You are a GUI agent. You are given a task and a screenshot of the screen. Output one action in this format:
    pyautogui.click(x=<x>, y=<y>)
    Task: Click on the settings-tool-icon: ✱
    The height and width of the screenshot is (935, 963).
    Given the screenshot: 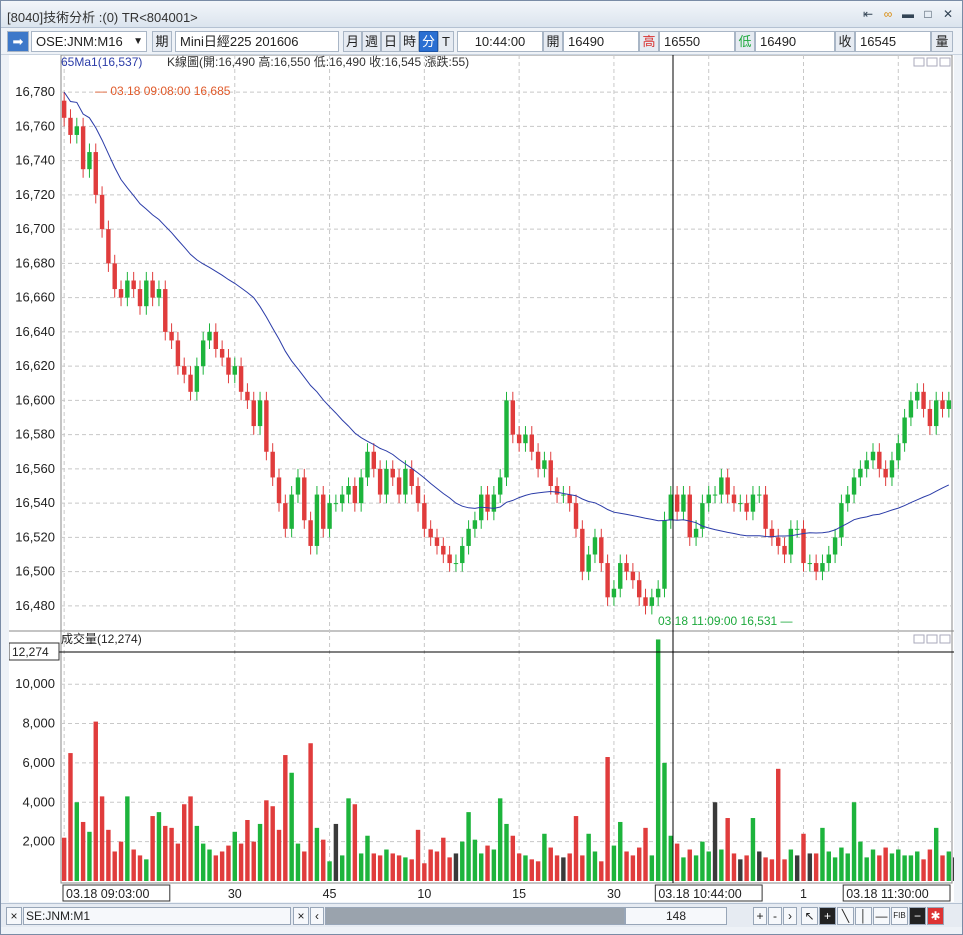 What is the action you would take?
    pyautogui.click(x=935, y=916)
    